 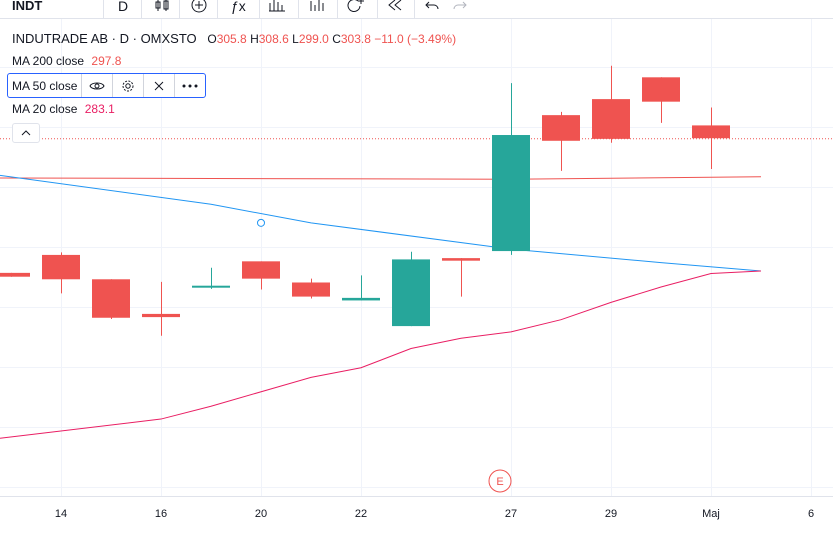 I want to click on time-axis-tick-label: 29, so click(x=611, y=514).